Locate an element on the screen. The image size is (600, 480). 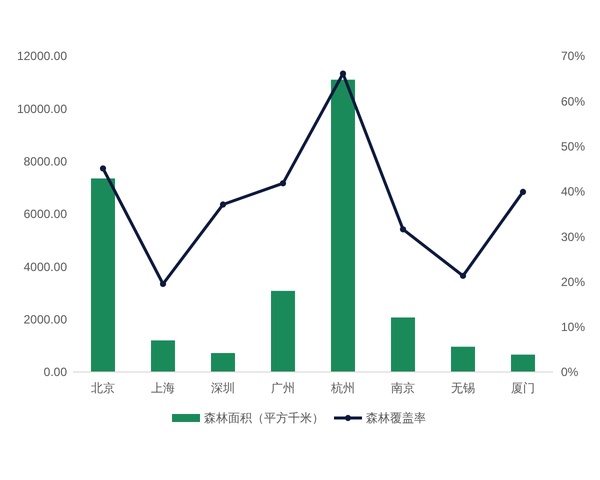
x-tick-label: 北京 is located at coordinates (103, 388).